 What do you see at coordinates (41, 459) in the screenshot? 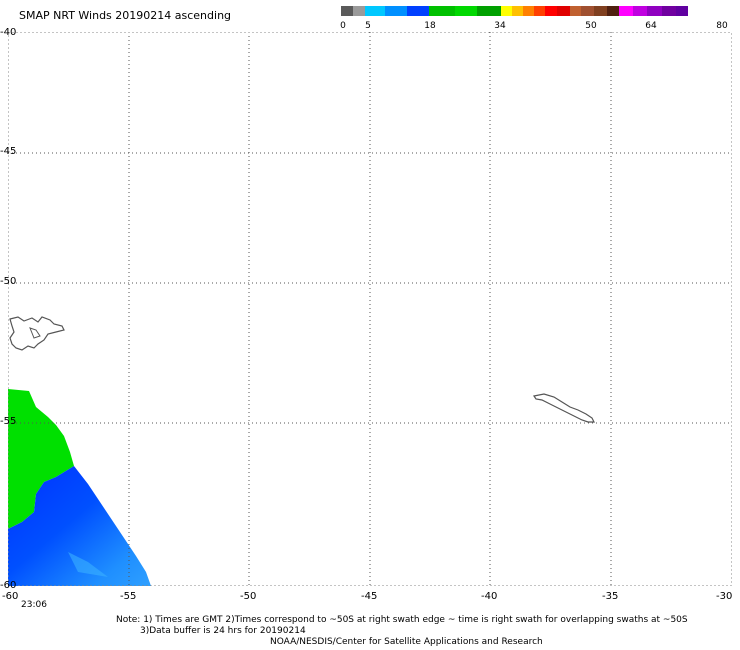
I see `wind-swath-green` at bounding box center [41, 459].